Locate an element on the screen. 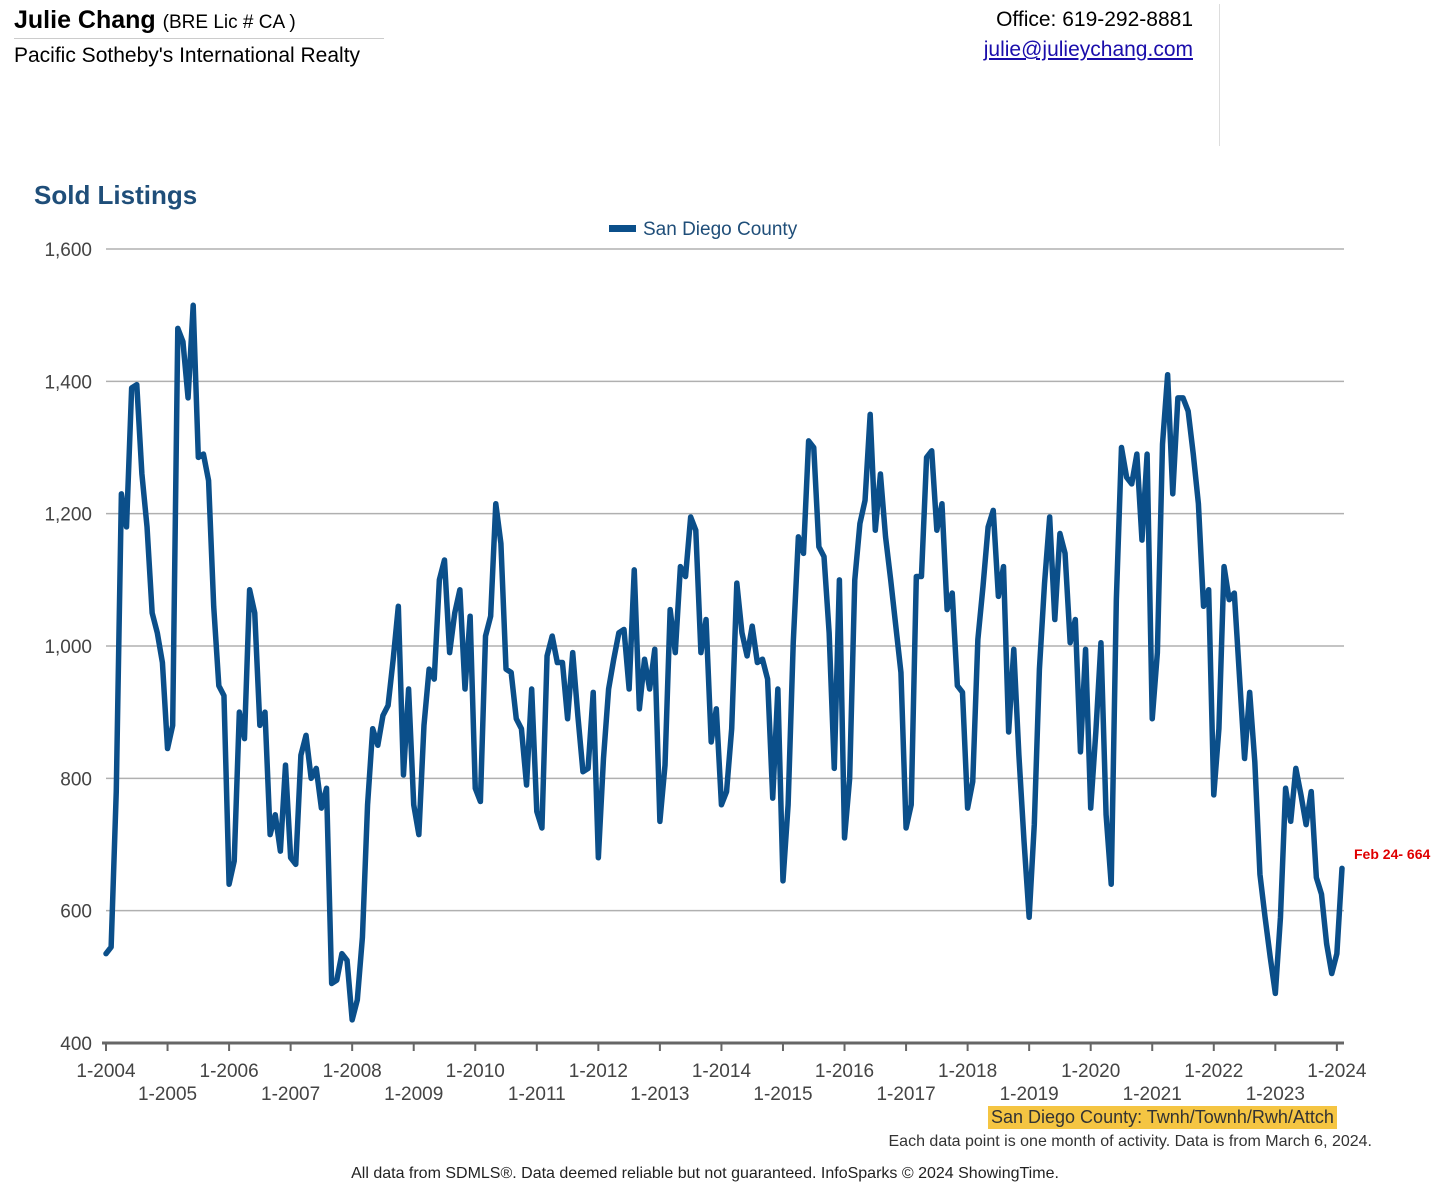 The height and width of the screenshot is (1191, 1456). license-number: (BRE Lic # CA ) is located at coordinates (229, 22).